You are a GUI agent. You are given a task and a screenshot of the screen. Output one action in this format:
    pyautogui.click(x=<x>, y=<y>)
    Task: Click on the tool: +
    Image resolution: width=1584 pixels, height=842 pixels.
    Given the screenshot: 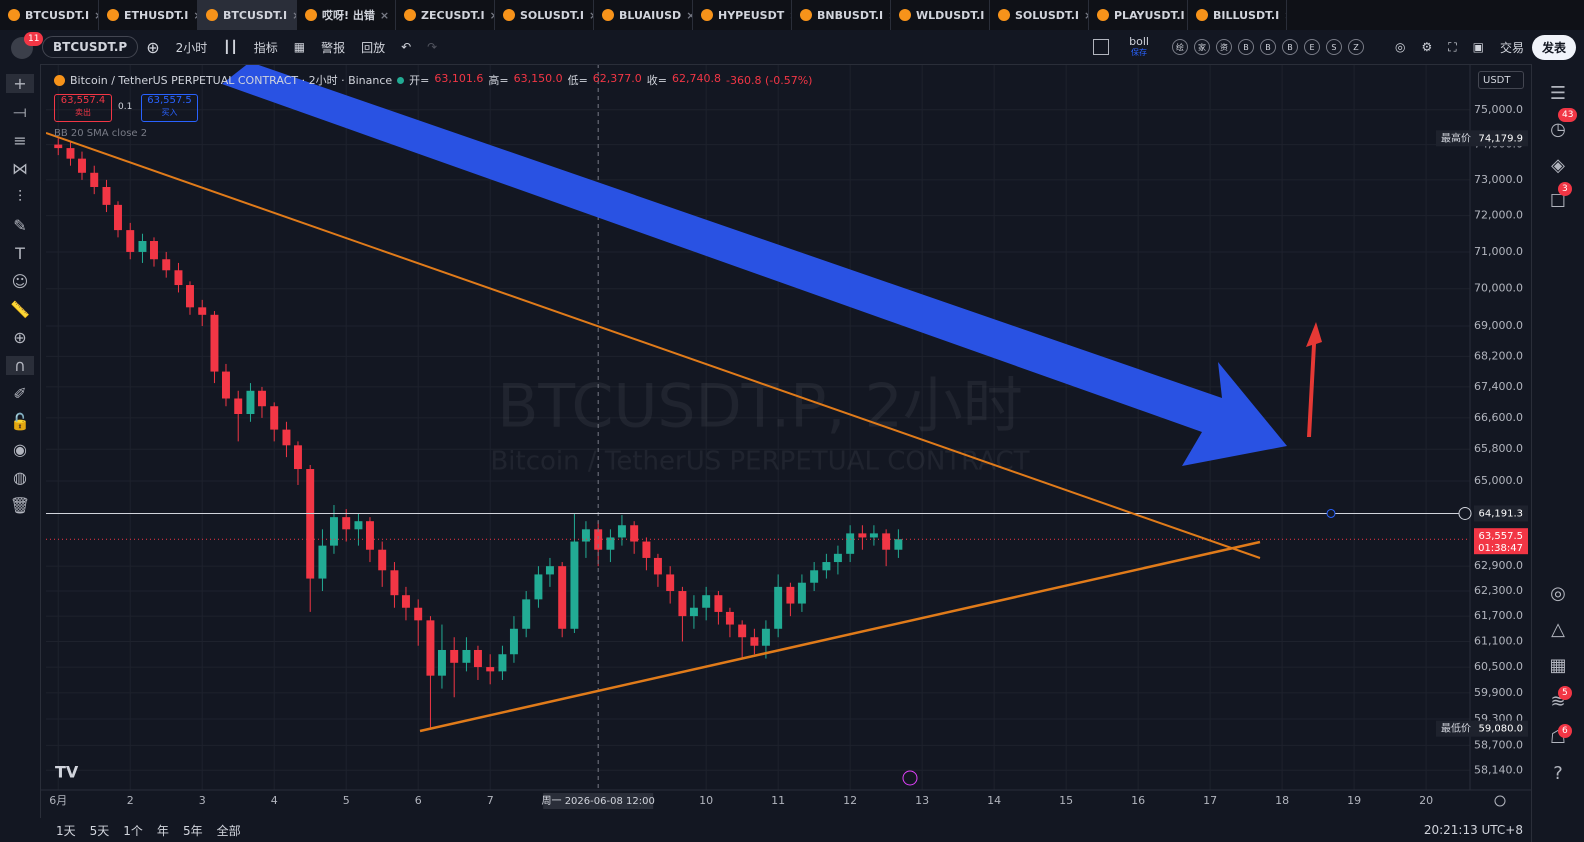 What is the action you would take?
    pyautogui.click(x=20, y=83)
    